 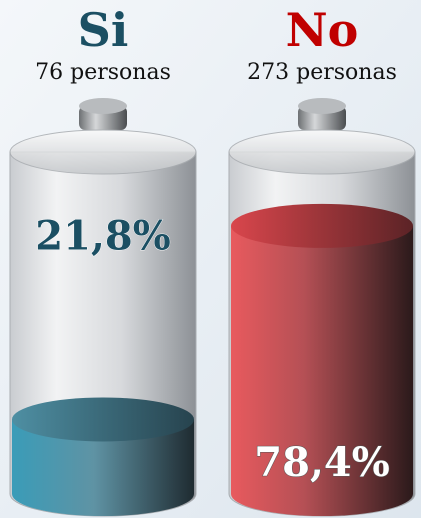 What do you see at coordinates (102, 235) in the screenshot?
I see `value-label: 21,8%` at bounding box center [102, 235].